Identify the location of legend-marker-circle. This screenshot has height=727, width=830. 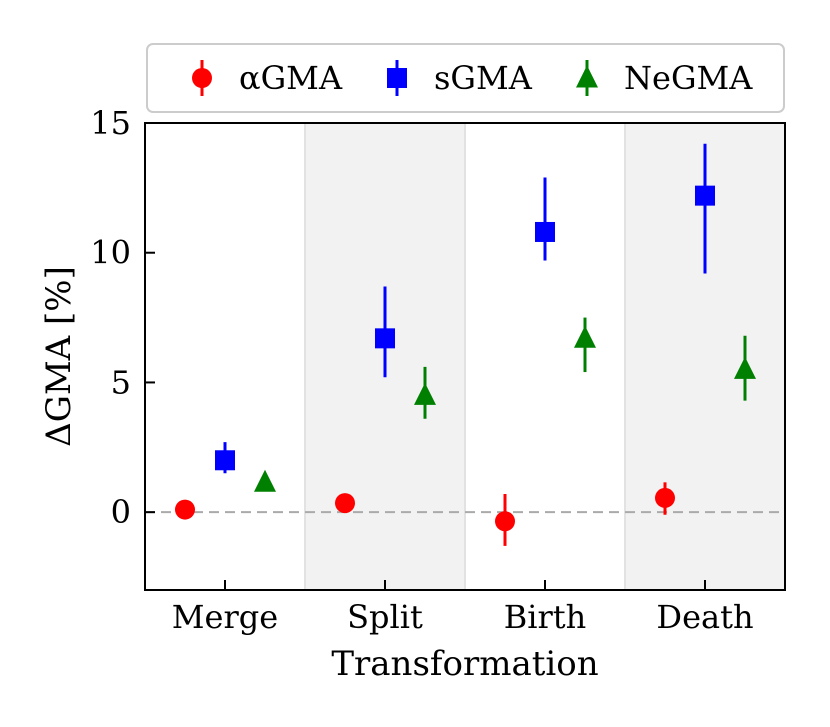
(202, 78).